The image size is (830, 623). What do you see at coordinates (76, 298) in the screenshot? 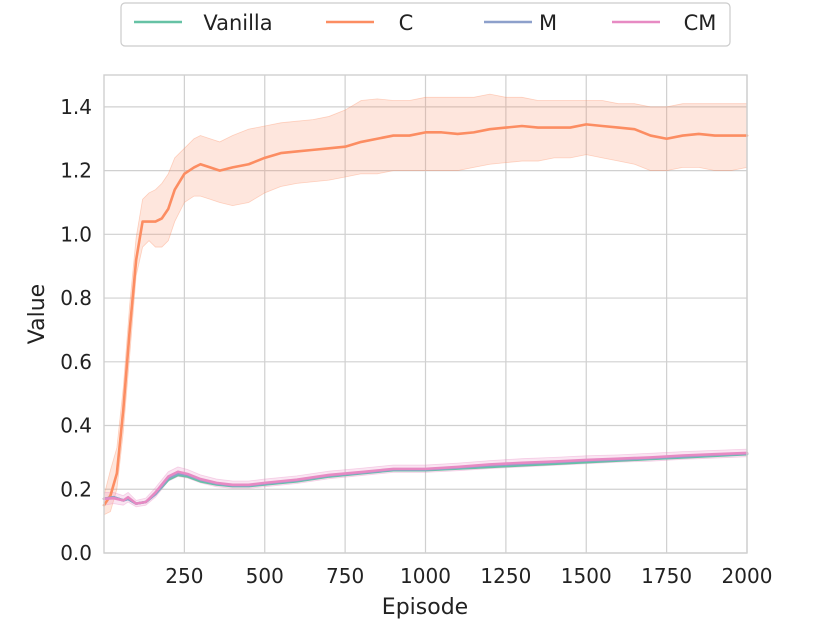
I see `y-tick-label: 0.8` at bounding box center [76, 298].